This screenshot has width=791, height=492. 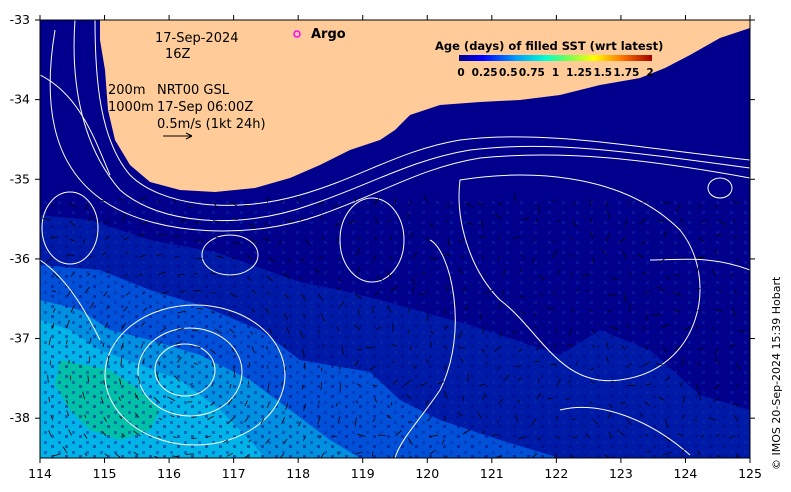 What do you see at coordinates (750, 473) in the screenshot?
I see `x-tick-label: 125` at bounding box center [750, 473].